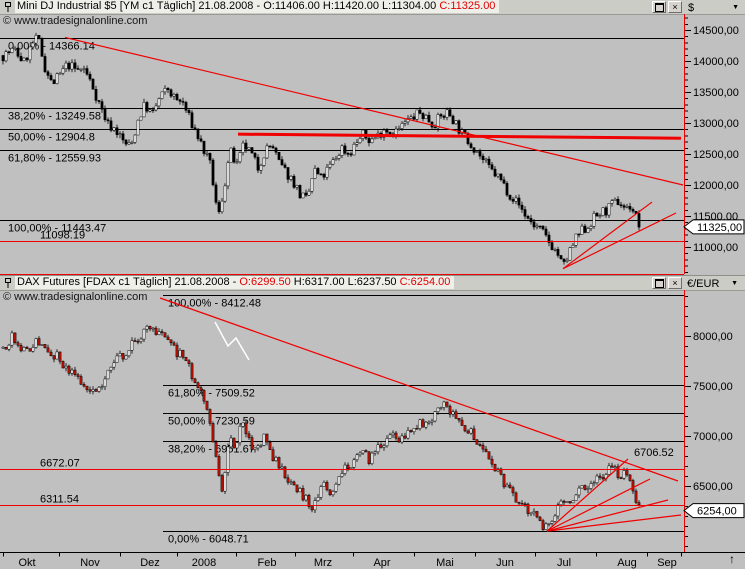  Describe the element at coordinates (445, 563) in the screenshot. I see `month-label: Mai` at that location.